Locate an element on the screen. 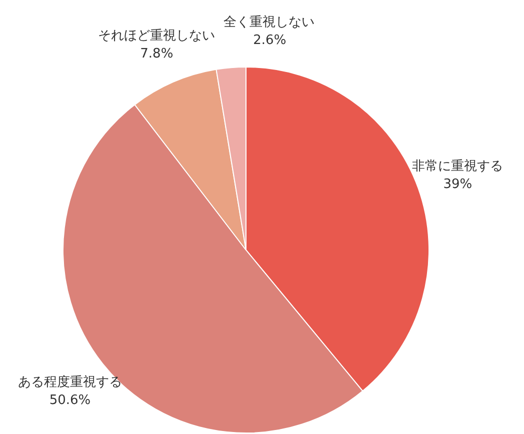  slice-label: それほど重視しない is located at coordinates (157, 36).